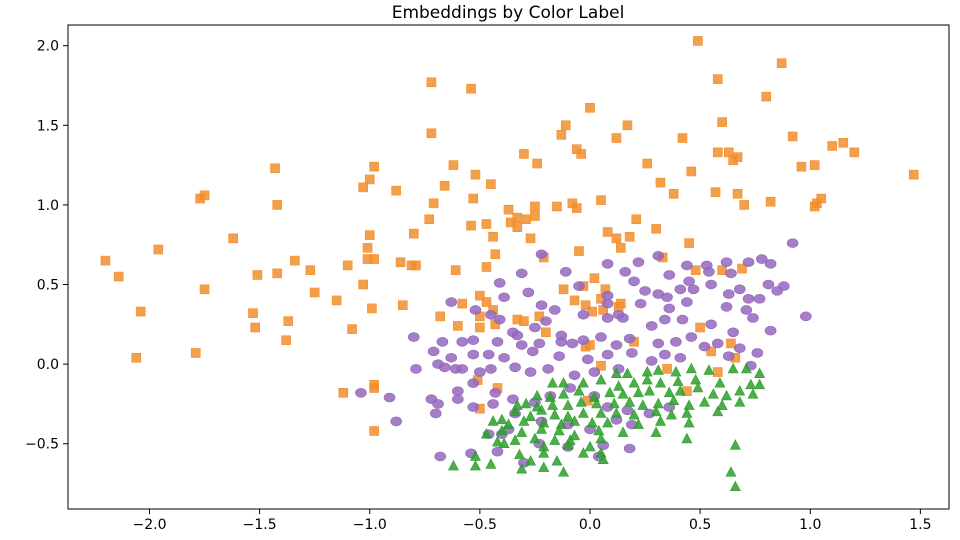  Describe the element at coordinates (606, 427) in the screenshot. I see `series-triangle` at that location.